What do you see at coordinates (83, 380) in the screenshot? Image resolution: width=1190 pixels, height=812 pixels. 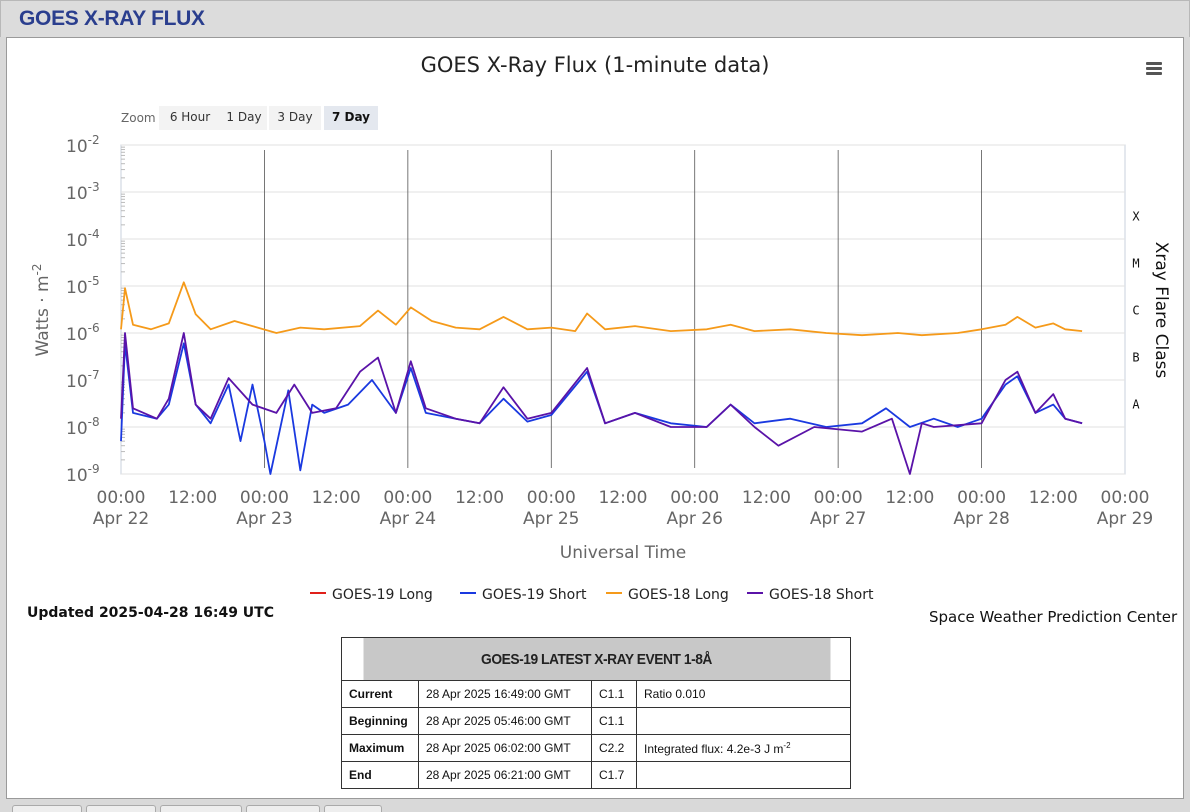 I see `y-tick-label: 10⁻⁷` at bounding box center [83, 380].